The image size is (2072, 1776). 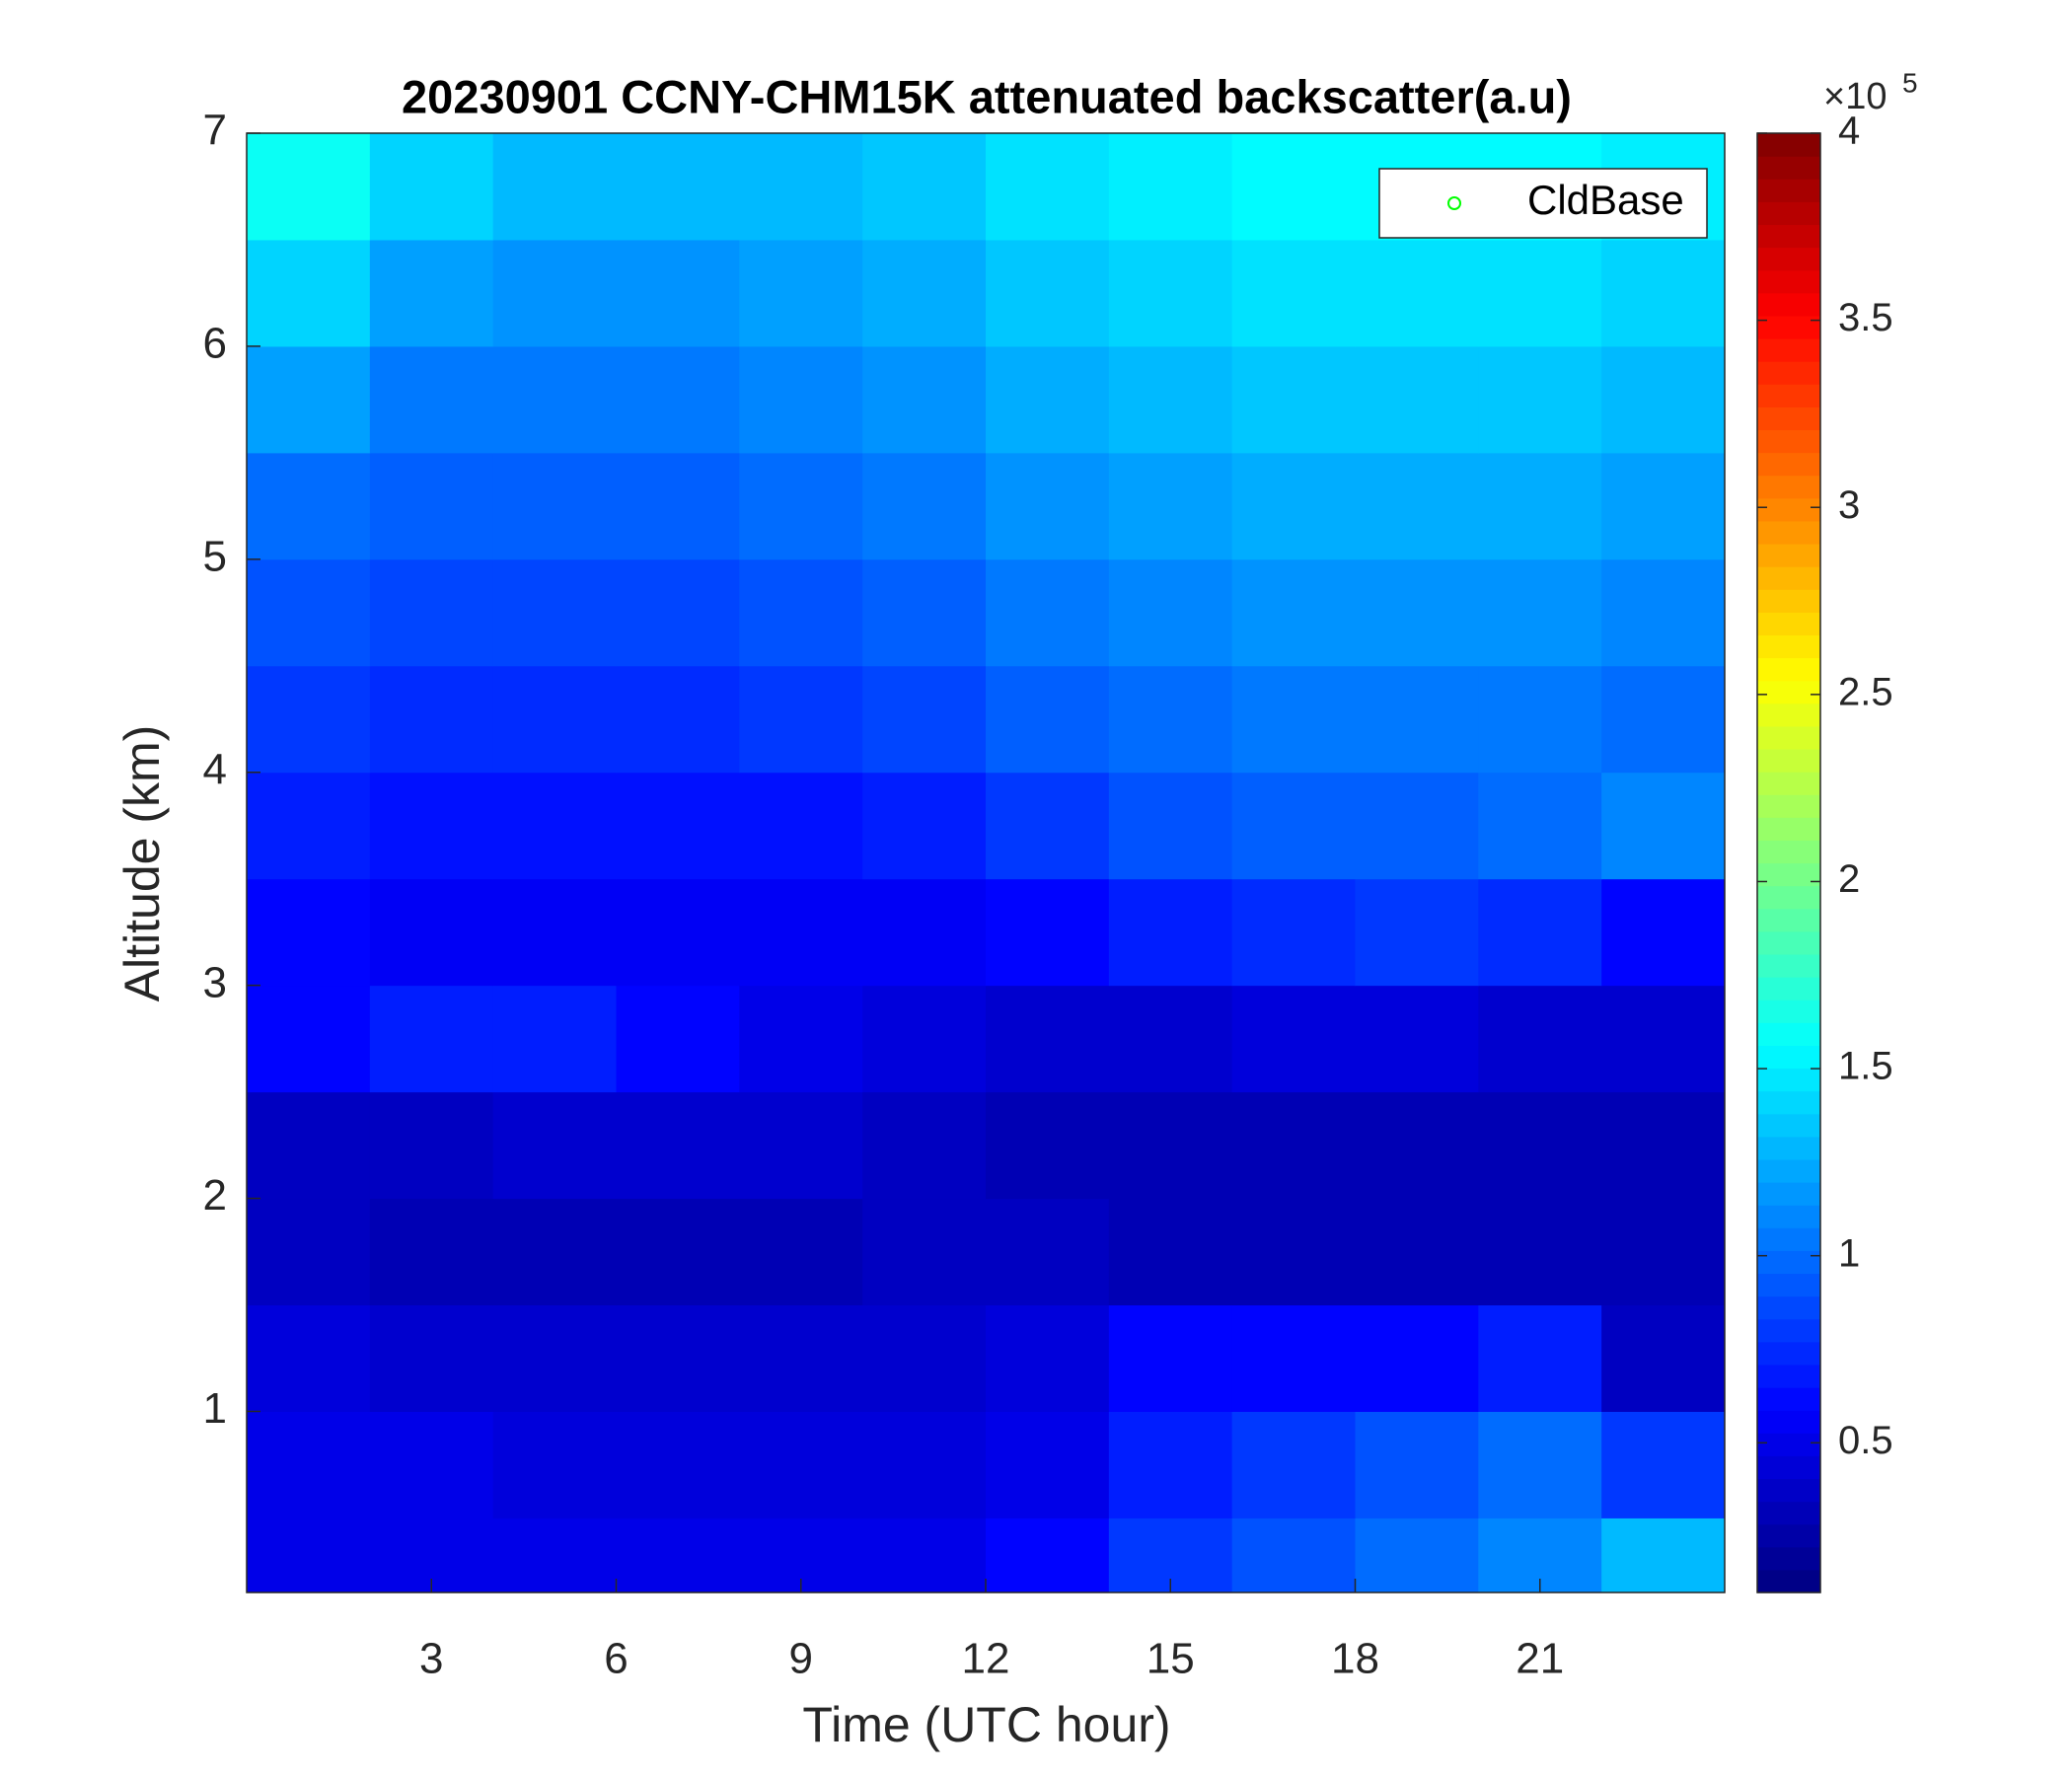 What do you see at coordinates (215, 1409) in the screenshot?
I see `y-tick-label: 1` at bounding box center [215, 1409].